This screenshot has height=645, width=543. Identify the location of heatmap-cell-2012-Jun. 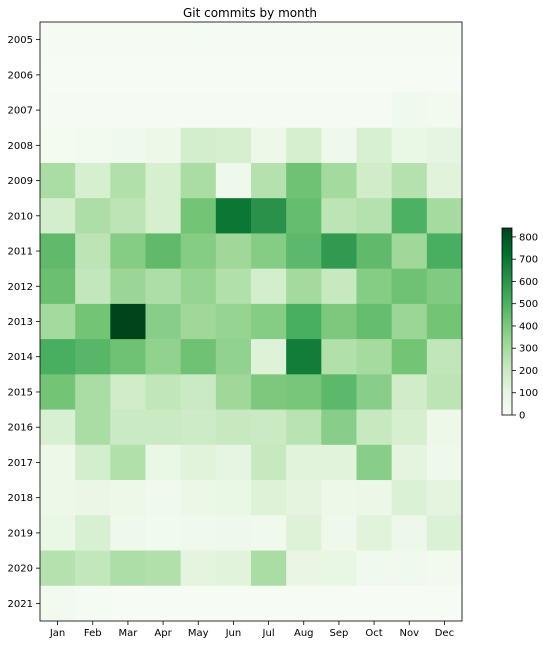
(233, 286).